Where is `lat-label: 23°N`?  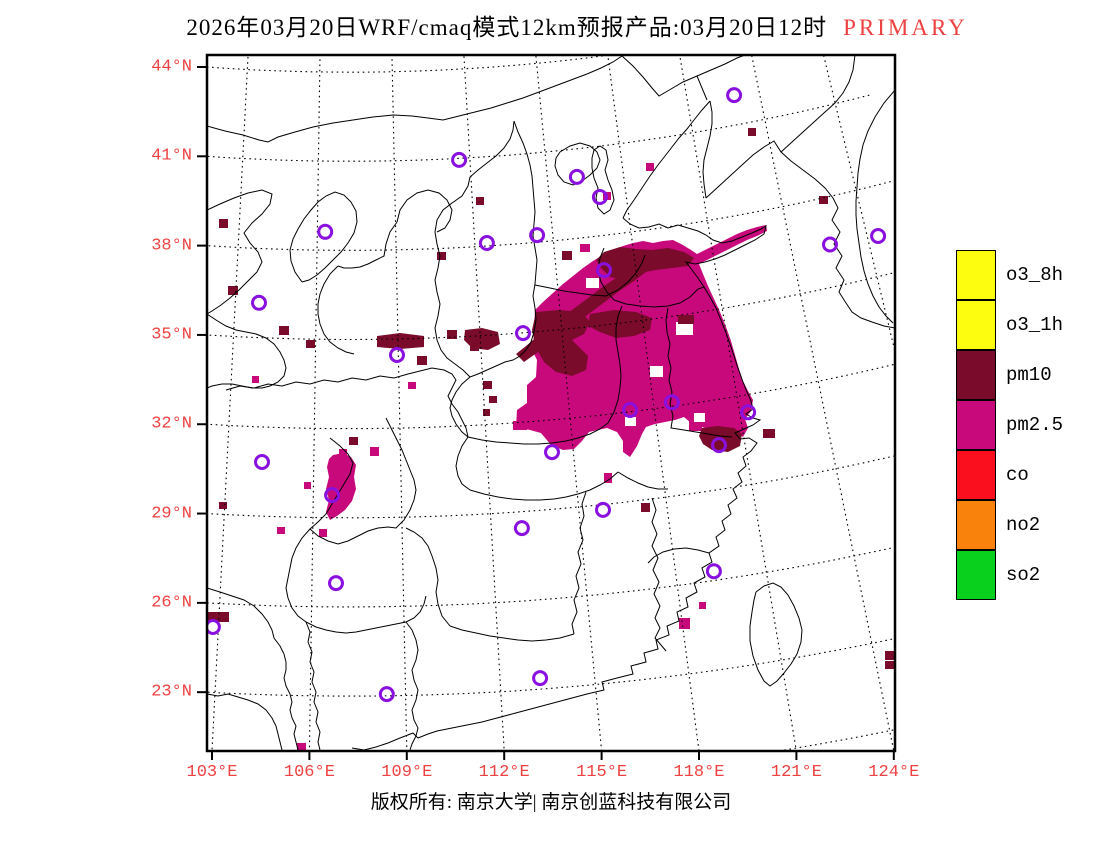 lat-label: 23°N is located at coordinates (171, 692).